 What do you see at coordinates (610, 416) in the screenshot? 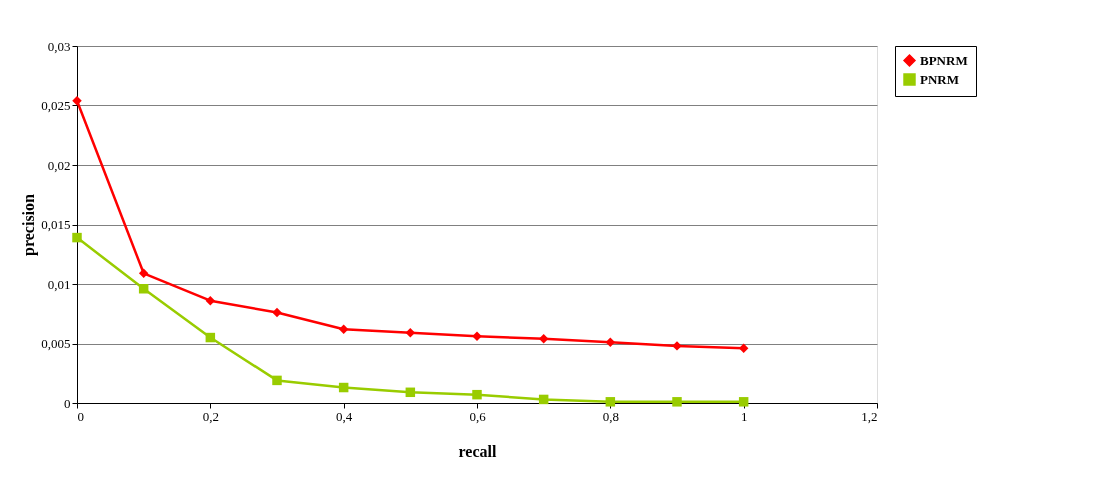
I see `x-tick-label: 0,8` at bounding box center [610, 416].